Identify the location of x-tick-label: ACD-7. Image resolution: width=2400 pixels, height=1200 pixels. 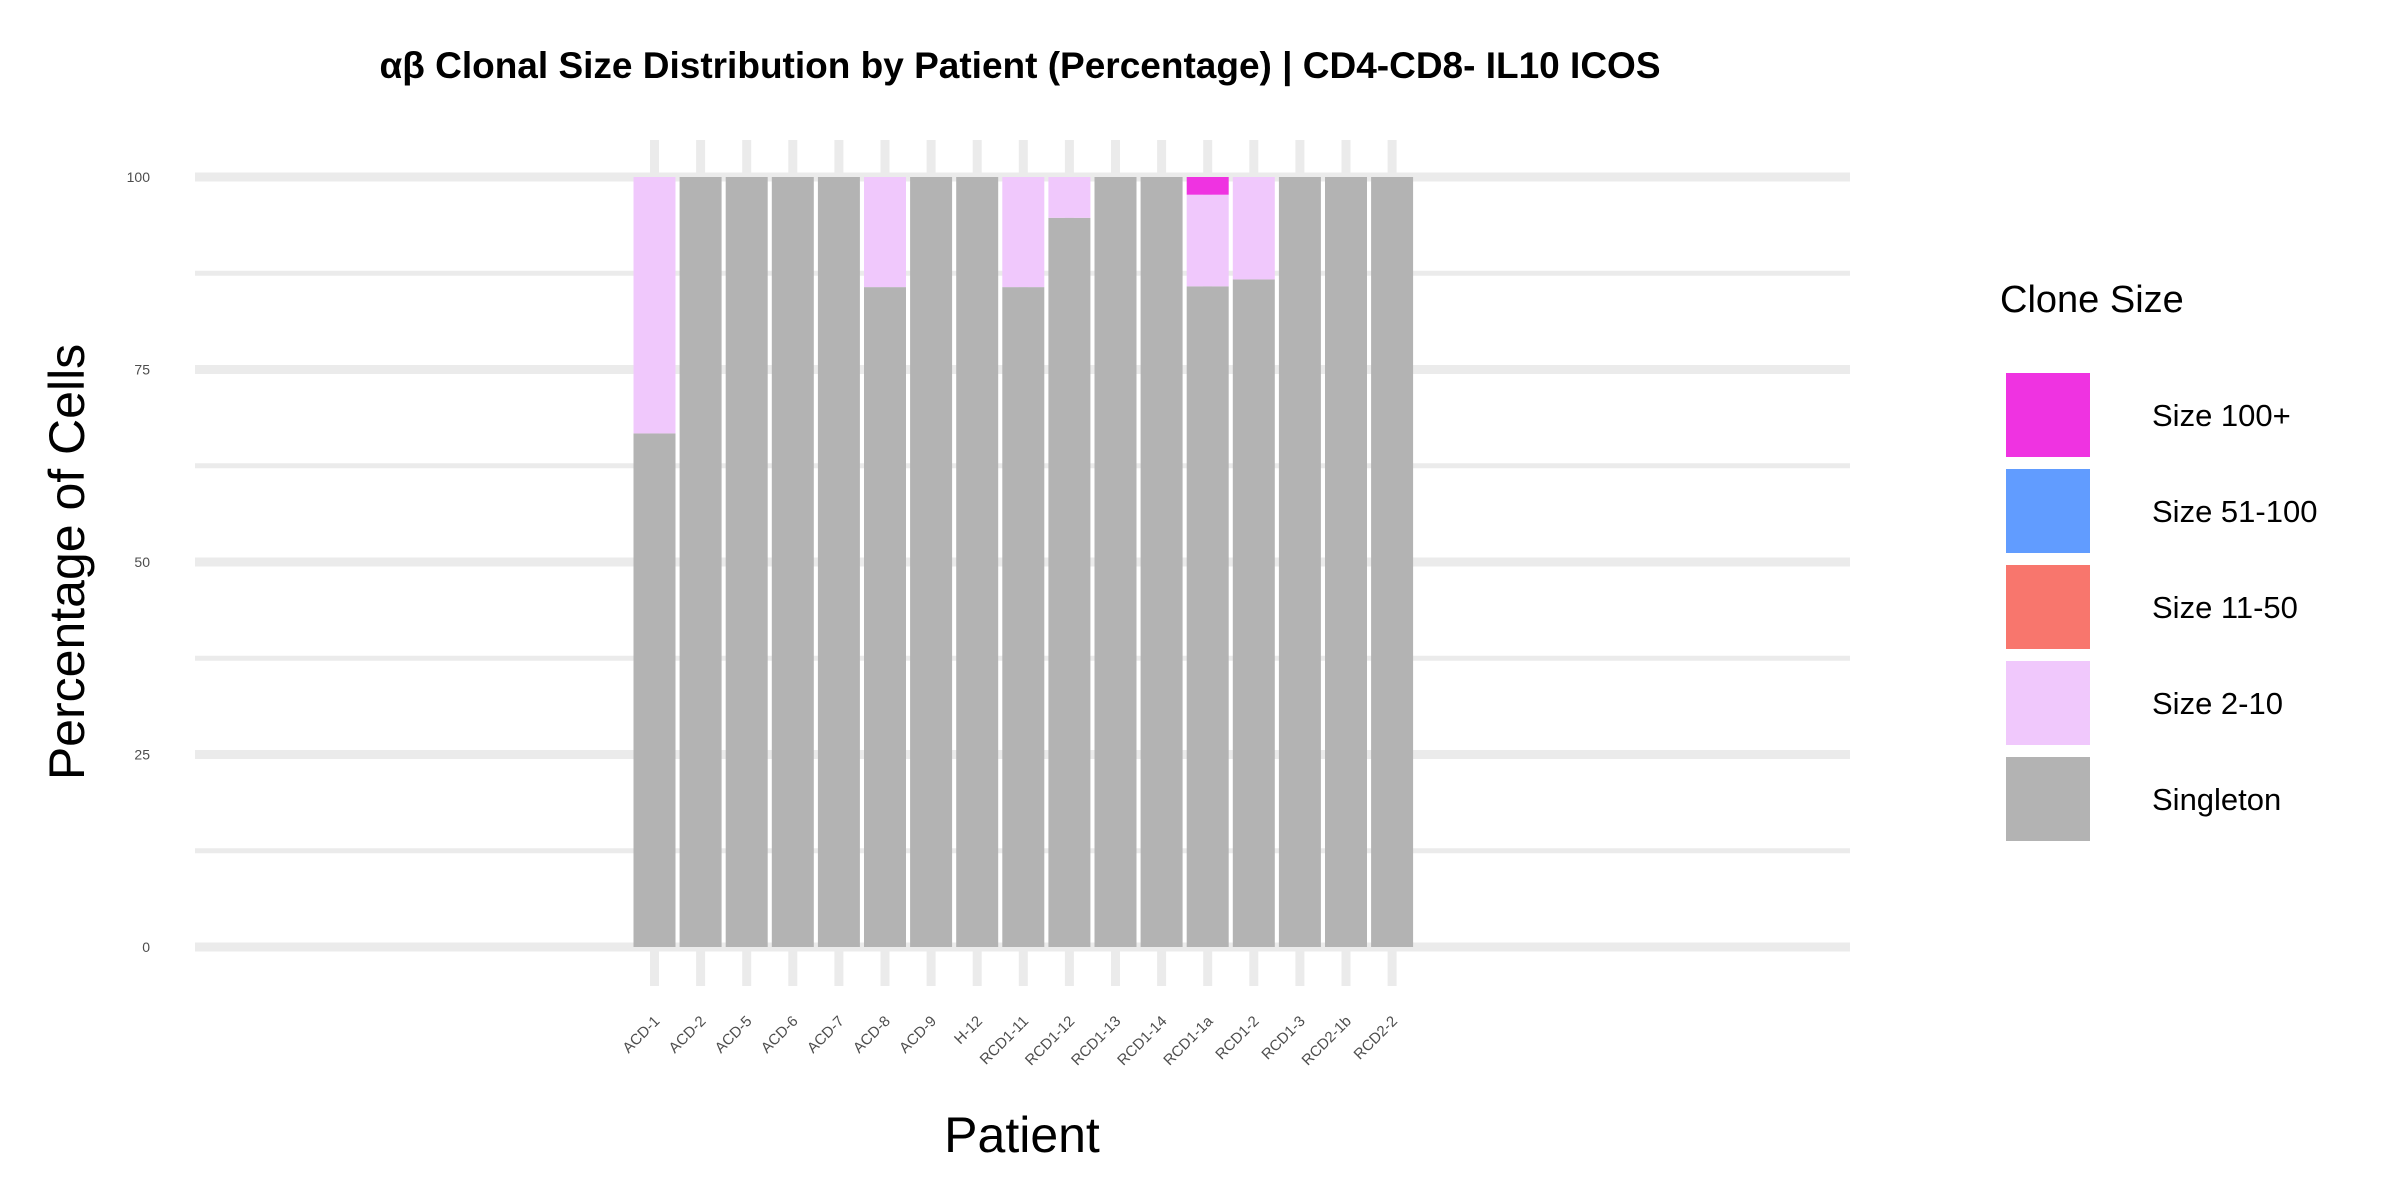
(826, 1035).